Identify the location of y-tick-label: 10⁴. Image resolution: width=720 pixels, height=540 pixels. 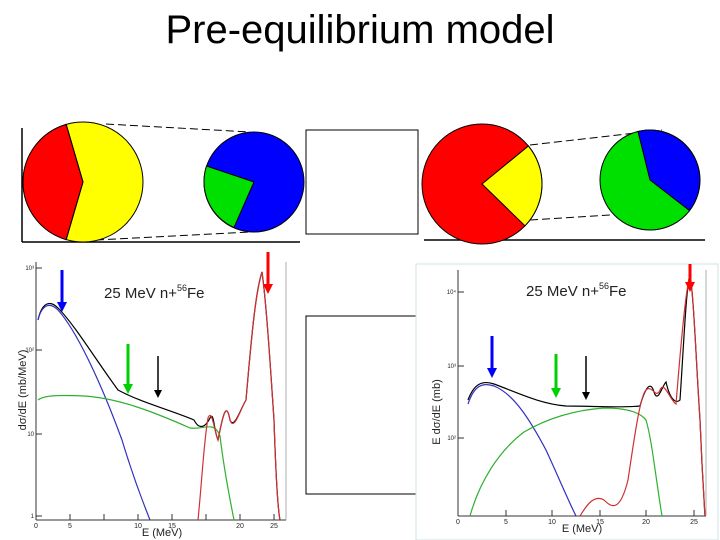
(452, 292).